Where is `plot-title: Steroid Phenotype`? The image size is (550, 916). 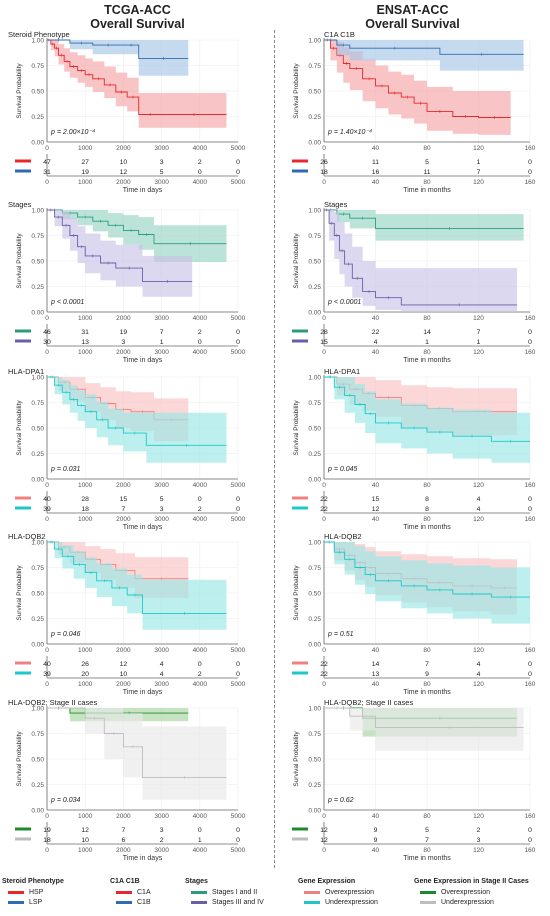
plot-title: Steroid Phenotype is located at coordinates (39, 34).